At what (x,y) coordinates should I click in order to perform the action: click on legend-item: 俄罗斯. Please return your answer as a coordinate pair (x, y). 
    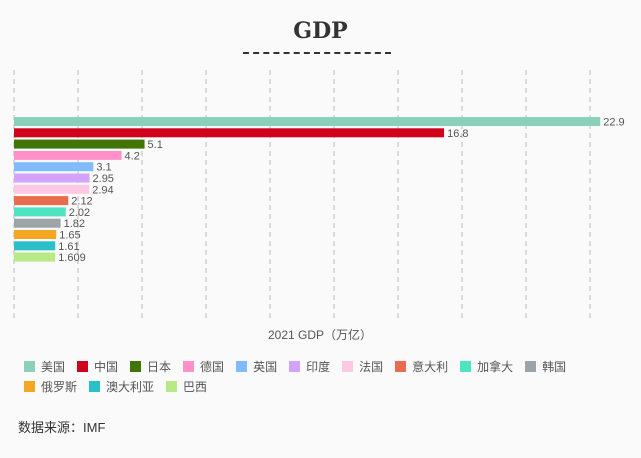
    Looking at the image, I should click on (50, 386).